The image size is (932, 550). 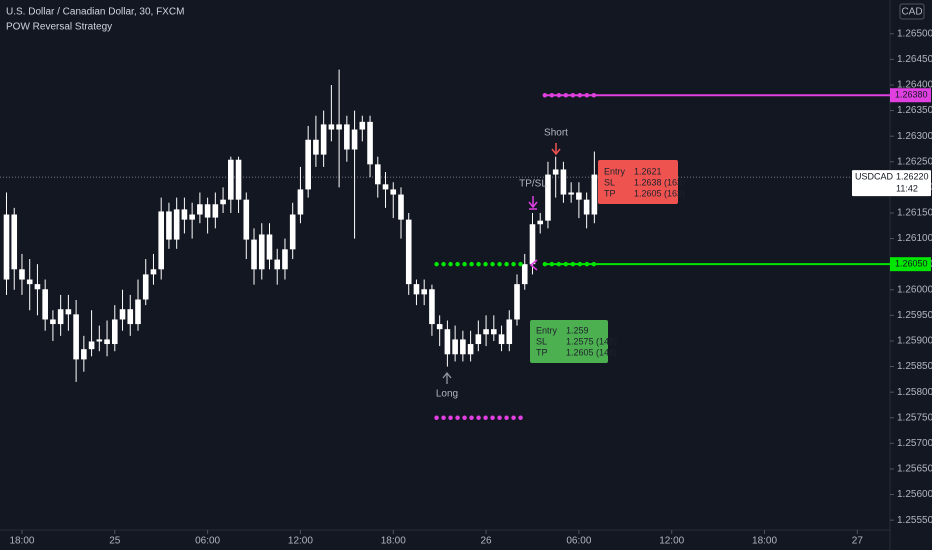 I want to click on long-box-text: 1.2605, so click(x=580, y=352).